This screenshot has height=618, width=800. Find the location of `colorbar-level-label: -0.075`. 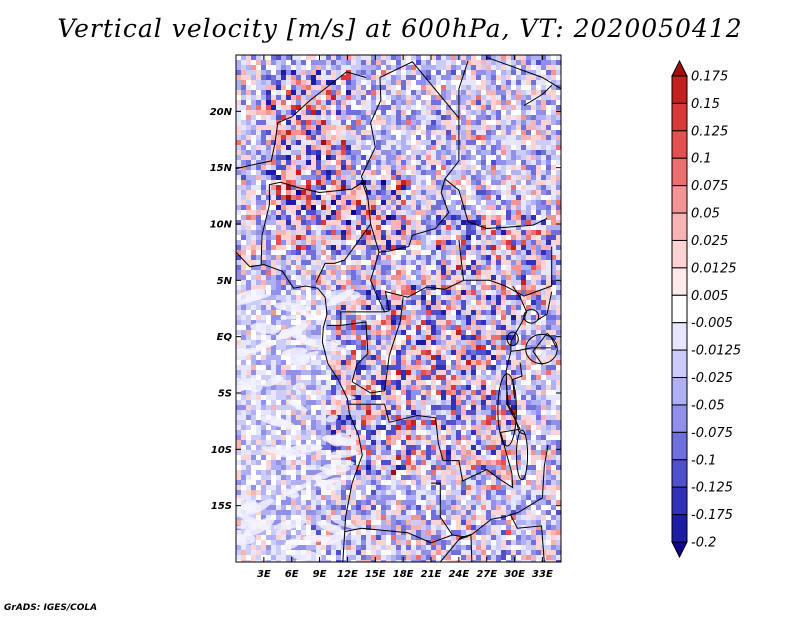

colorbar-level-label: -0.075 is located at coordinates (712, 433).